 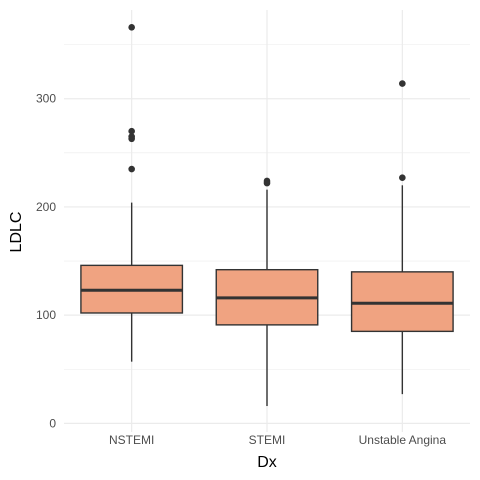 I want to click on y-tick-label: 100, so click(x=46, y=315).